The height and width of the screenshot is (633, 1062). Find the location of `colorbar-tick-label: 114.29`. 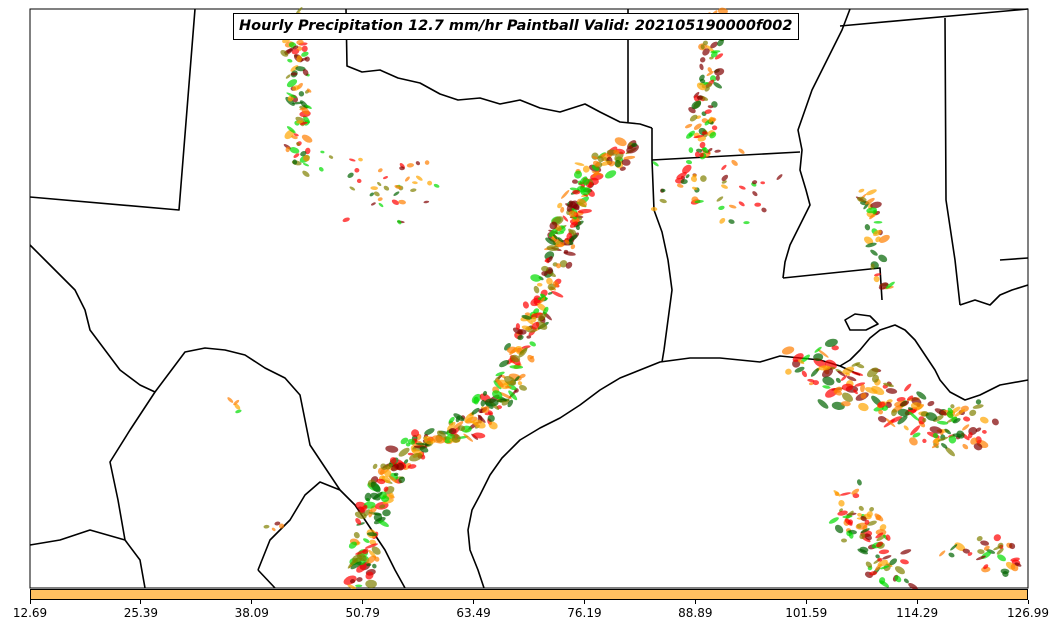

colorbar-tick-label: 114.29 is located at coordinates (917, 613).